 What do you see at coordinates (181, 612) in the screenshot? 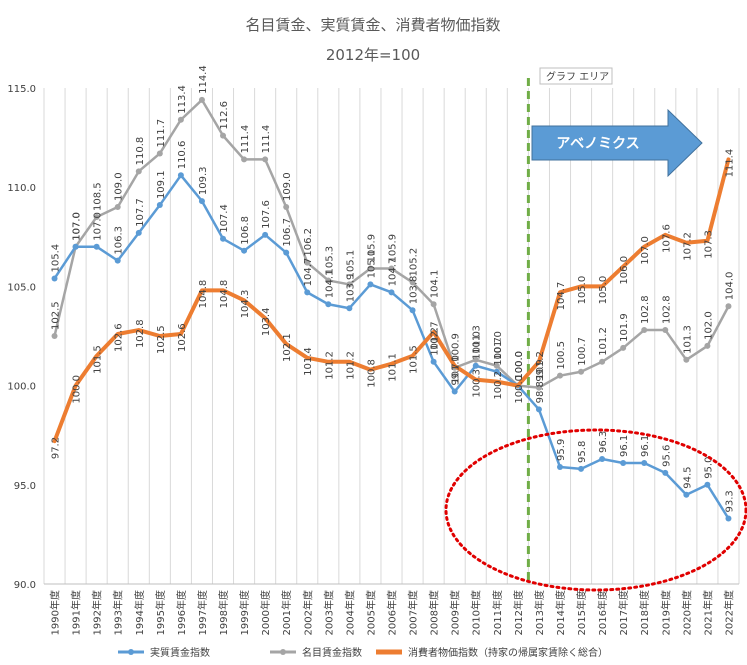
I see `x-tick-label: 1996年度` at bounding box center [181, 612].